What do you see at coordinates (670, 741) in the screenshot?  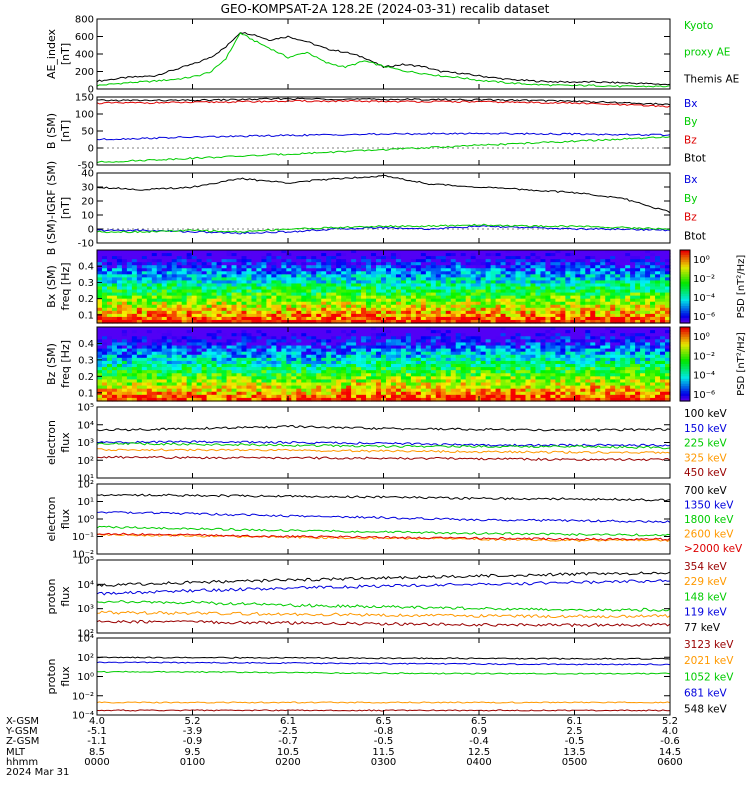 I see `ephemeris-value: -0.6` at bounding box center [670, 741].